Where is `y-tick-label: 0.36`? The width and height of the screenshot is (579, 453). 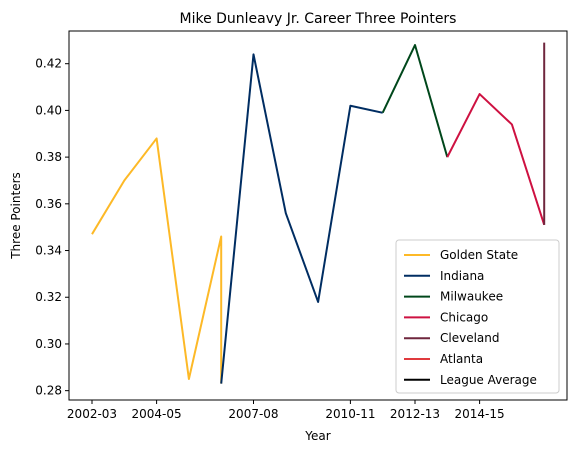
y-tick-label: 0.36 is located at coordinates (48, 204).